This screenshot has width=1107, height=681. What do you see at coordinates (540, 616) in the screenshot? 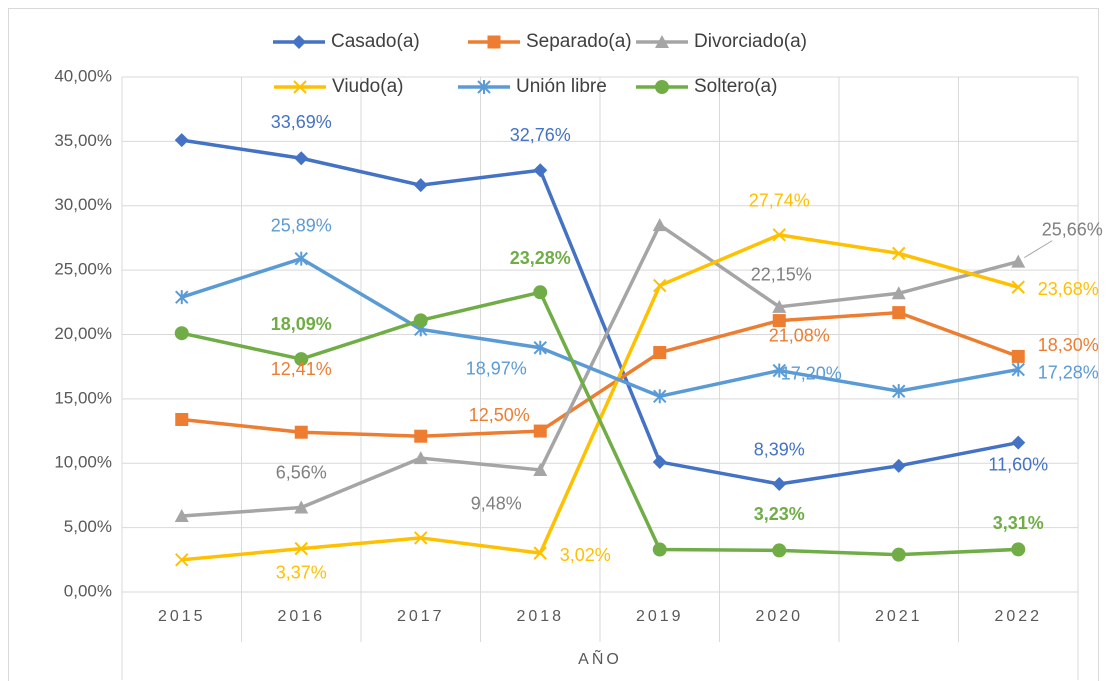
I see `x-tick-label: 2018` at bounding box center [540, 616].